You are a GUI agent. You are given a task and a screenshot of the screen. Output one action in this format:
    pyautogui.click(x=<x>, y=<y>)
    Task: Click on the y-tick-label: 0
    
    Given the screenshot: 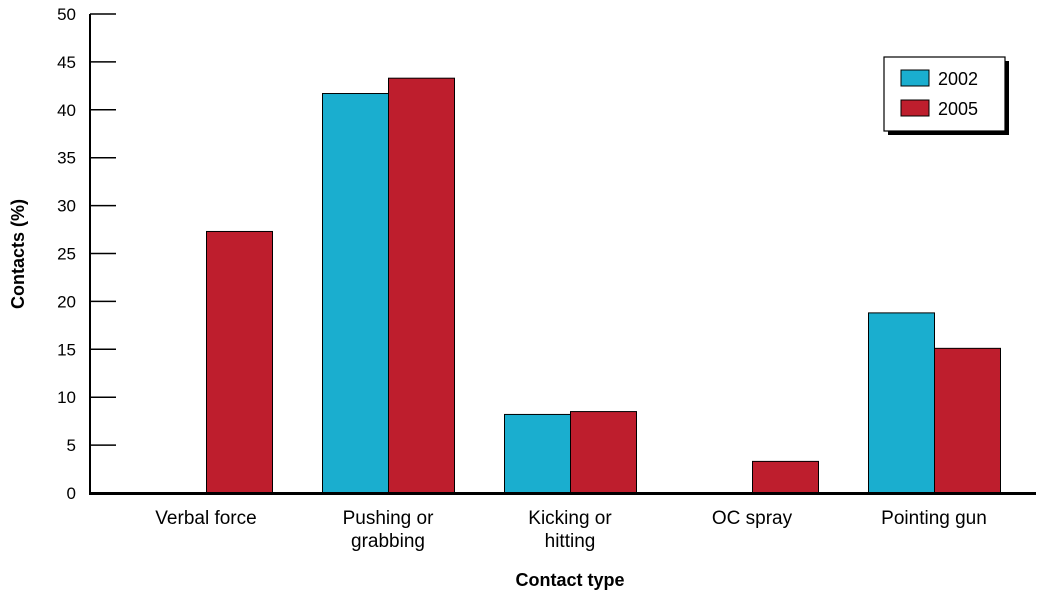 What is the action you would take?
    pyautogui.click(x=71, y=493)
    